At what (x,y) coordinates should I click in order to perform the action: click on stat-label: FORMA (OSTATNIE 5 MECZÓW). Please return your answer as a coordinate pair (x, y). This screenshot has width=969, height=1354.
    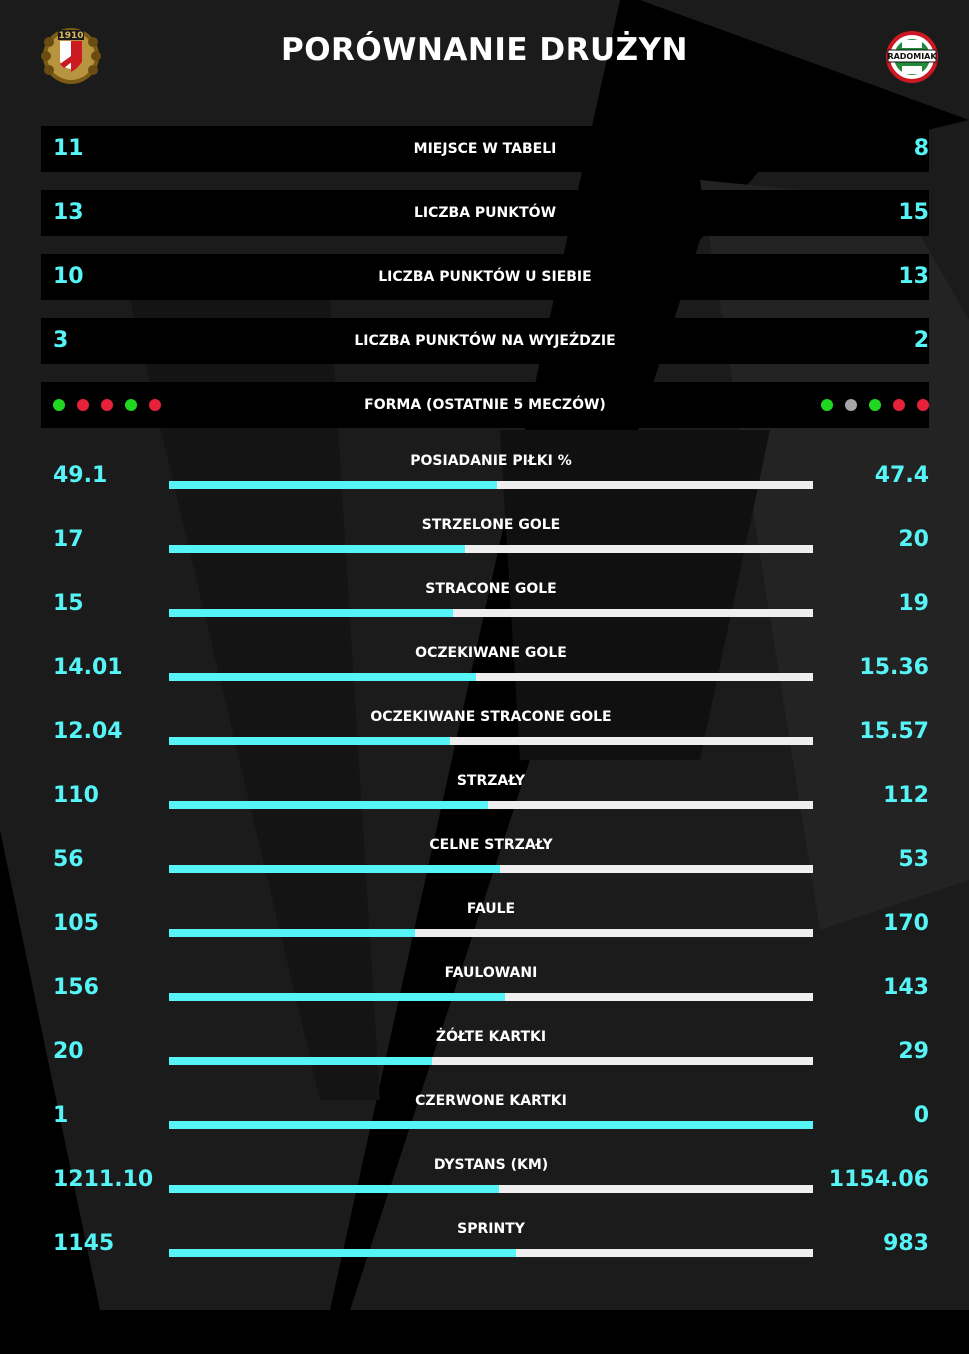
    Looking at the image, I should click on (485, 405).